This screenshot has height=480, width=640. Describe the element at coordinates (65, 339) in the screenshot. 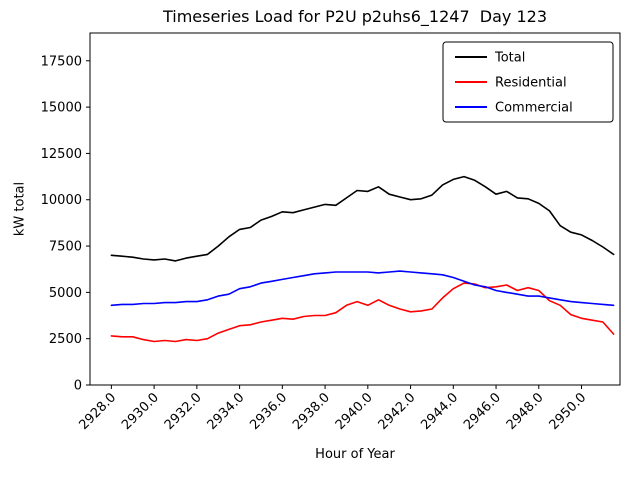

I see `y-tick-label: 2500` at that location.